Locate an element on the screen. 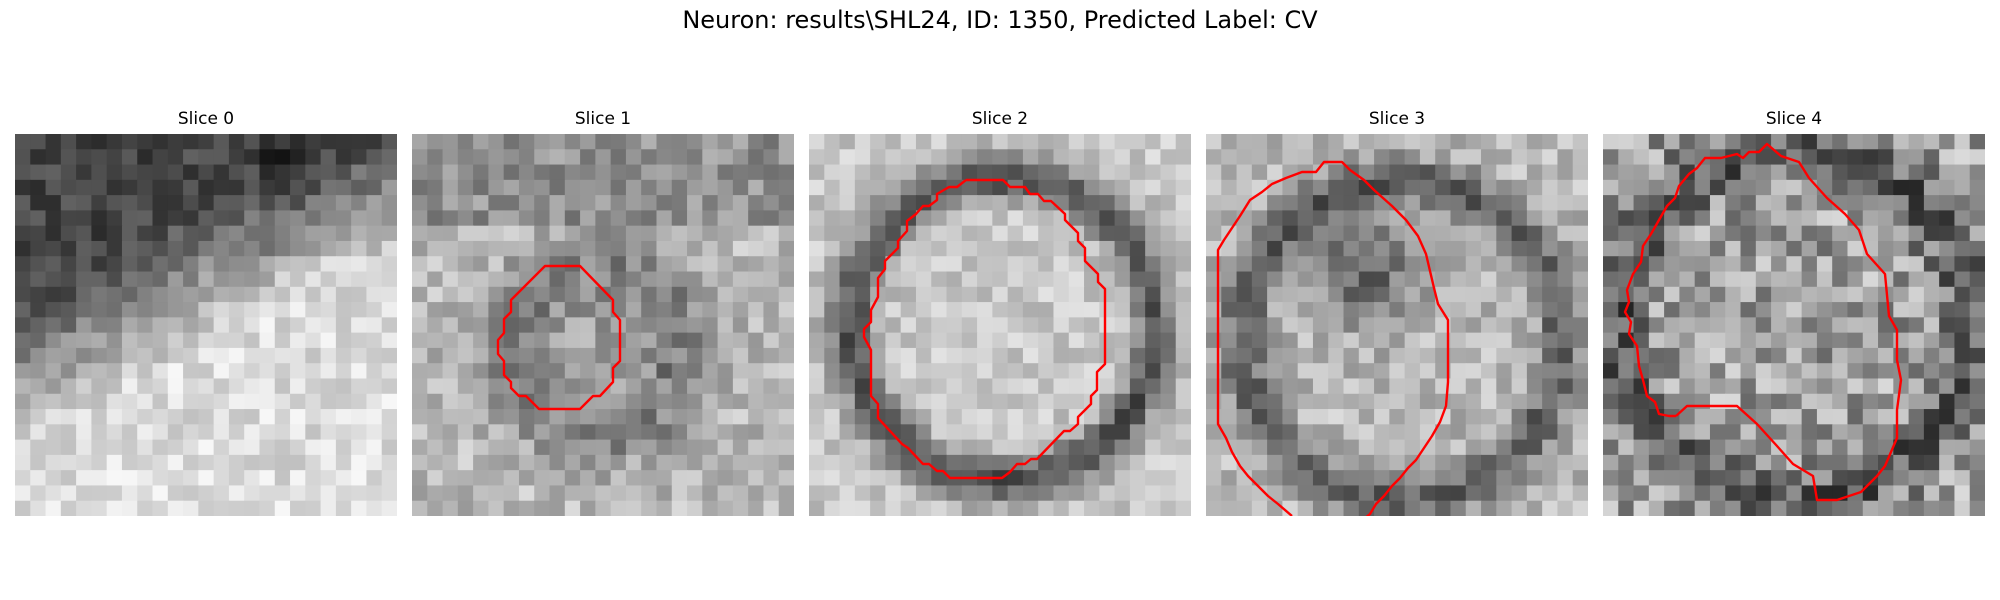 This screenshot has height=600, width=2000. slice-1-image is located at coordinates (603, 325).